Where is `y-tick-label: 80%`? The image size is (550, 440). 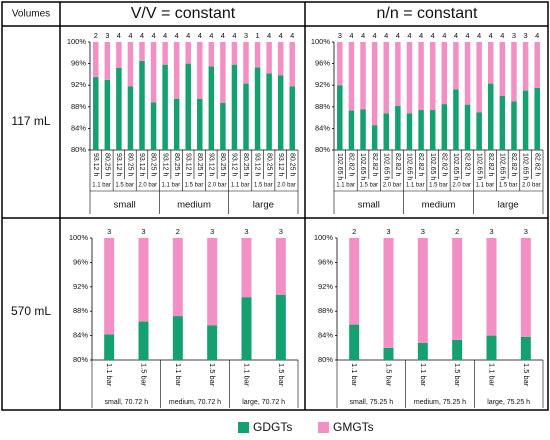 y-tick-label: 80% is located at coordinates (80, 359).